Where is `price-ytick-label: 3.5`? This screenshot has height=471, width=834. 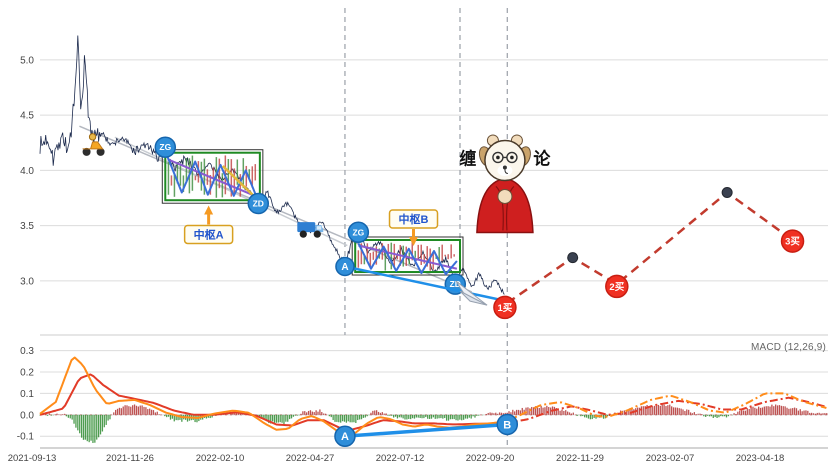 price-ytick-label: 3.5 is located at coordinates (27, 226).